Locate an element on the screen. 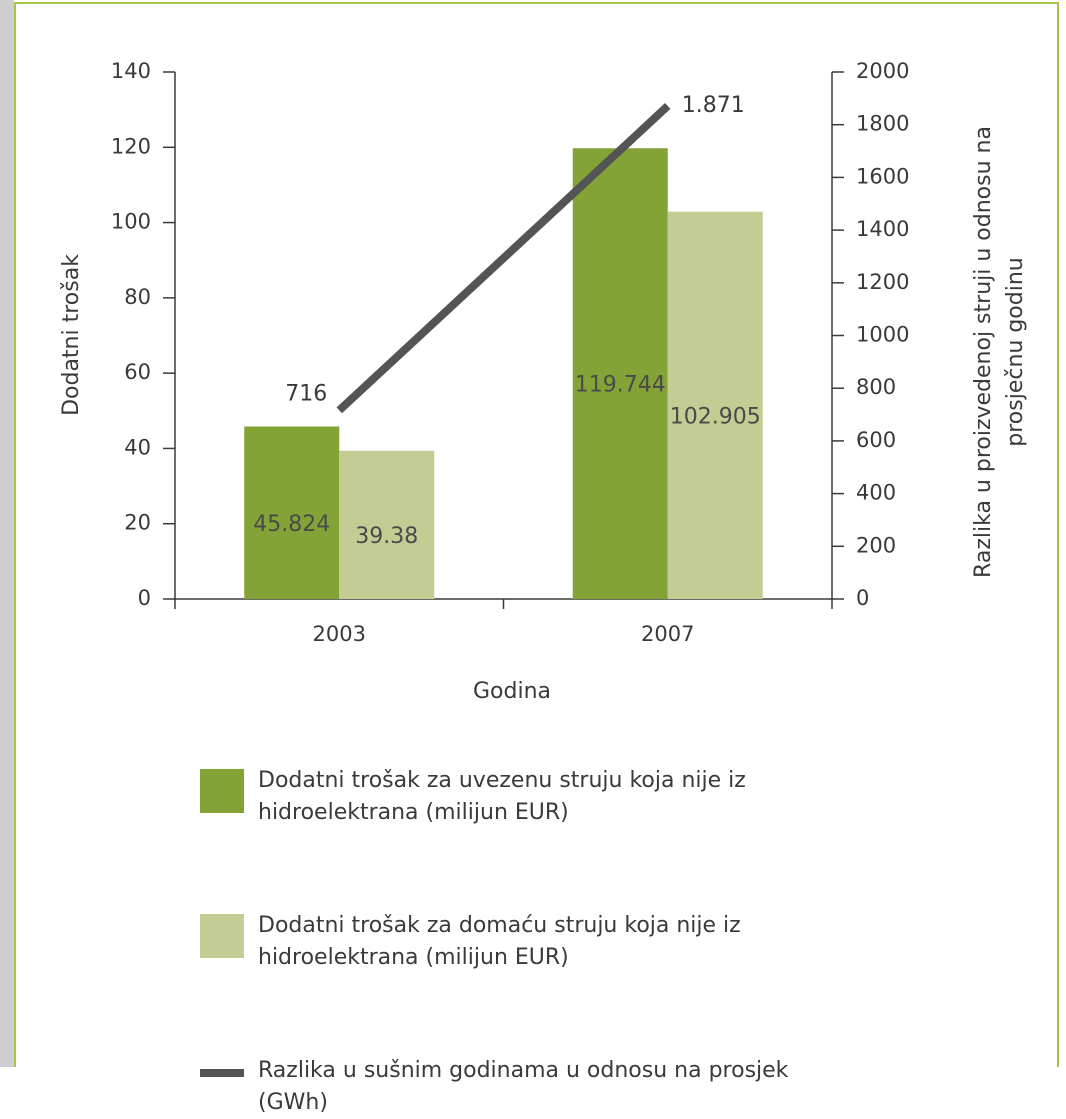 The image size is (1066, 1119). y-tick-label: 60 is located at coordinates (137, 372).